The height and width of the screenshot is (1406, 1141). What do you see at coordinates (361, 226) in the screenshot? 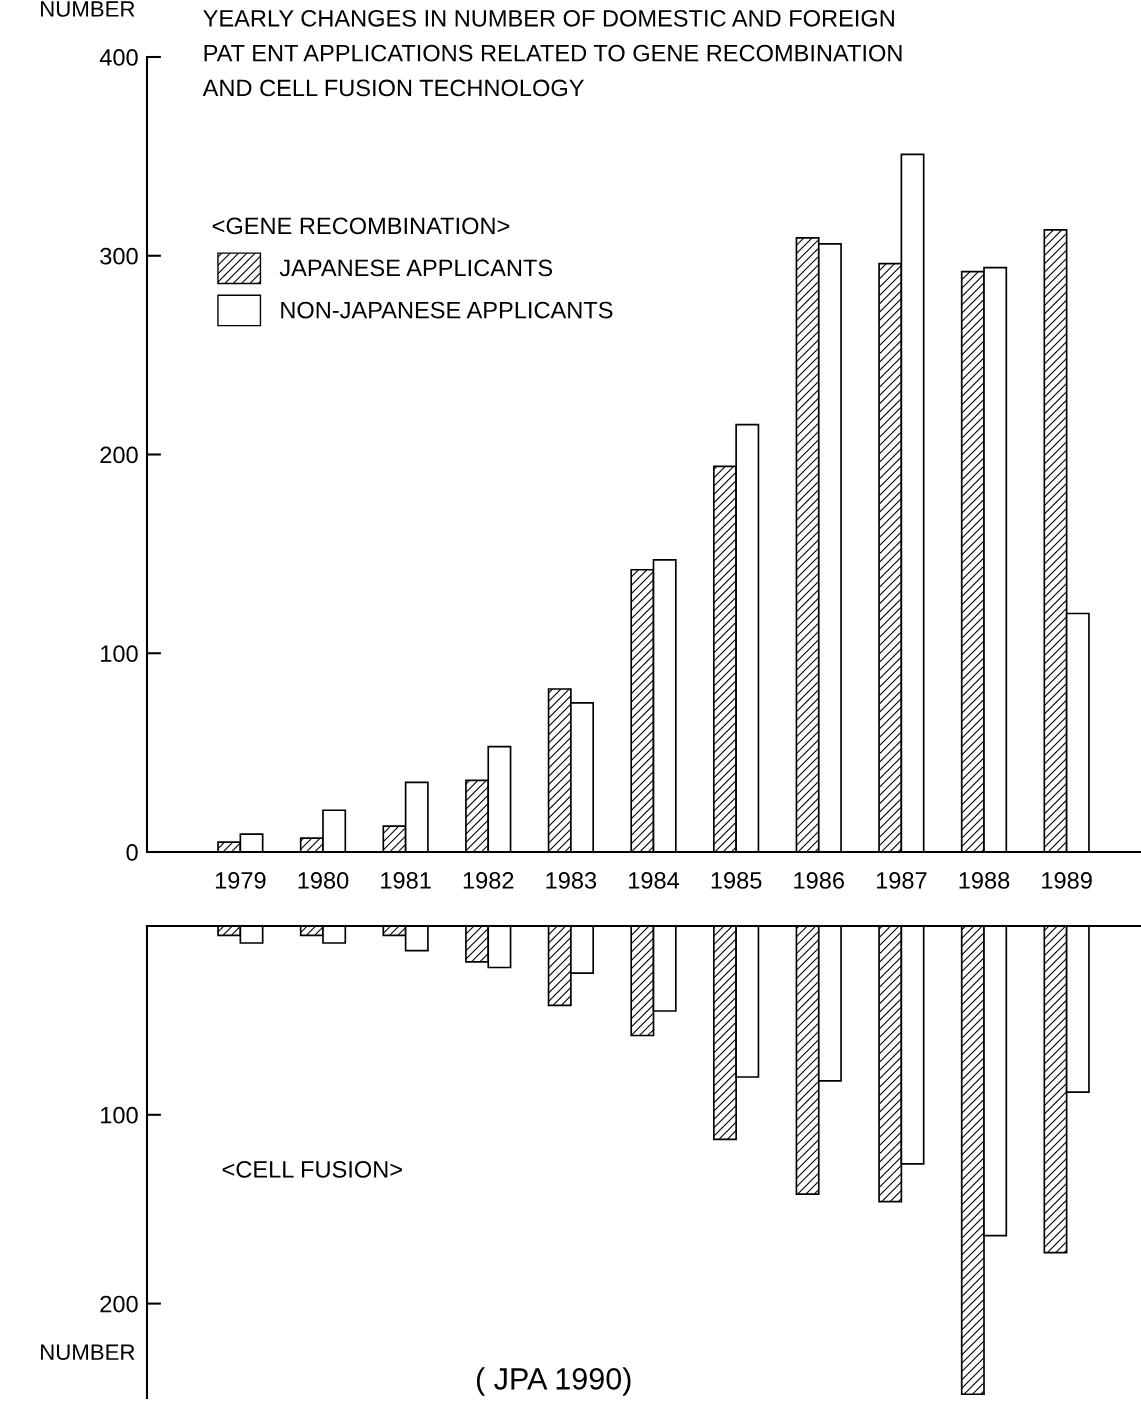
I see `annotation: <GENE RECOMBINATION>` at bounding box center [361, 226].